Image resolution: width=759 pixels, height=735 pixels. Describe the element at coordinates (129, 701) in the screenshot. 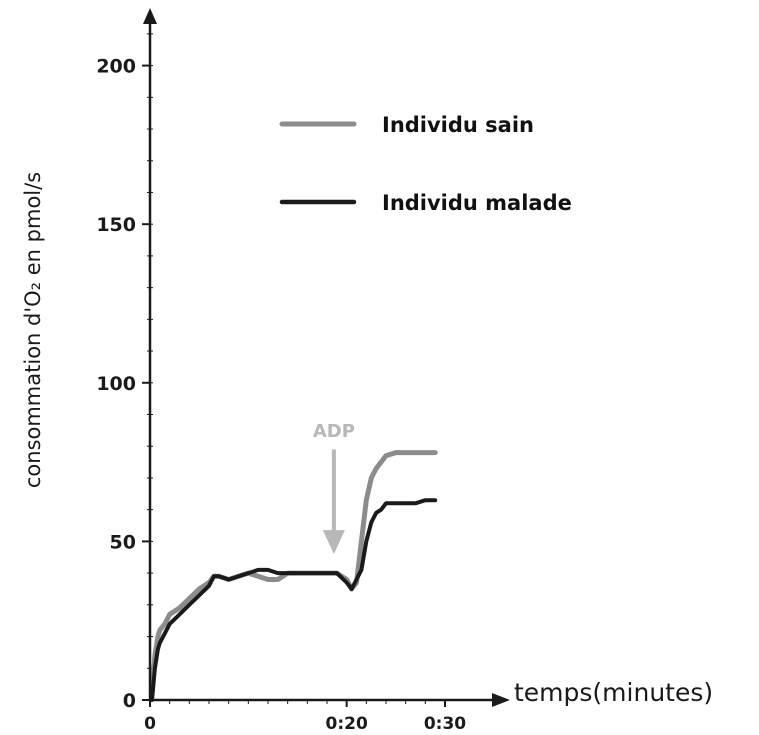

I see `y-tick-label: 0` at that location.